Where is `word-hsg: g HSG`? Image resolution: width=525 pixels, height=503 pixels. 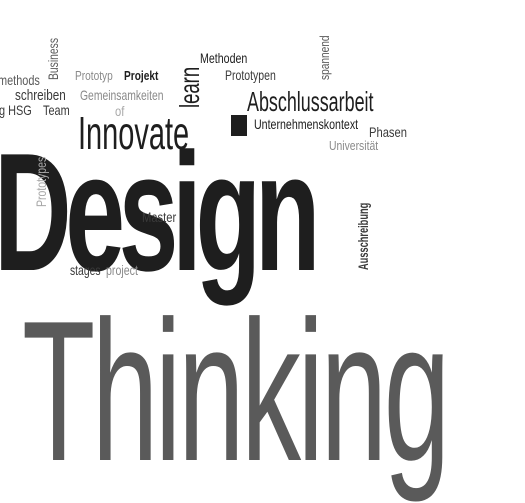
word-hsg: g HSG is located at coordinates (16, 110).